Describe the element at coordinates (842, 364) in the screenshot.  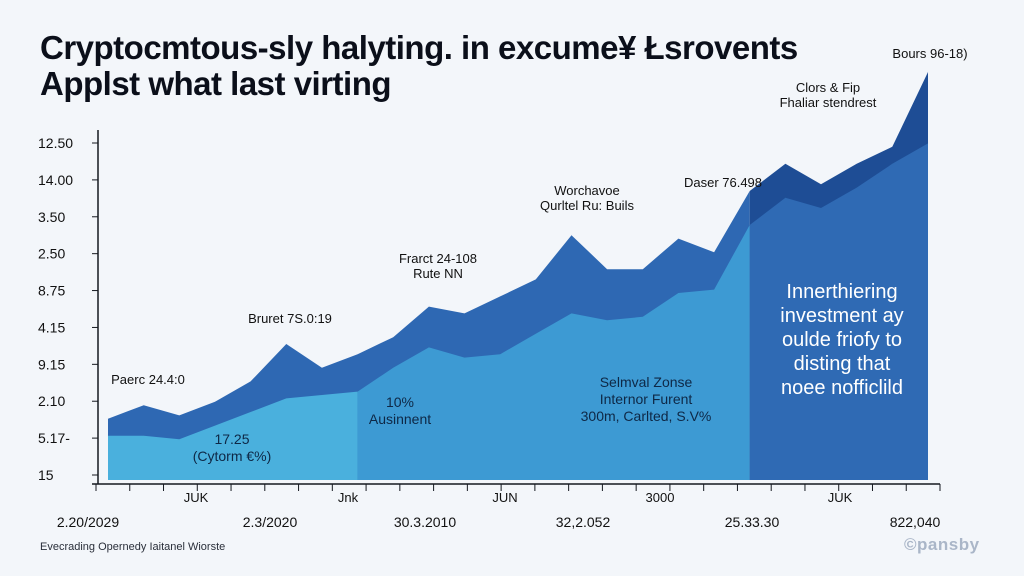
I see `callout-line-3: disting that` at that location.